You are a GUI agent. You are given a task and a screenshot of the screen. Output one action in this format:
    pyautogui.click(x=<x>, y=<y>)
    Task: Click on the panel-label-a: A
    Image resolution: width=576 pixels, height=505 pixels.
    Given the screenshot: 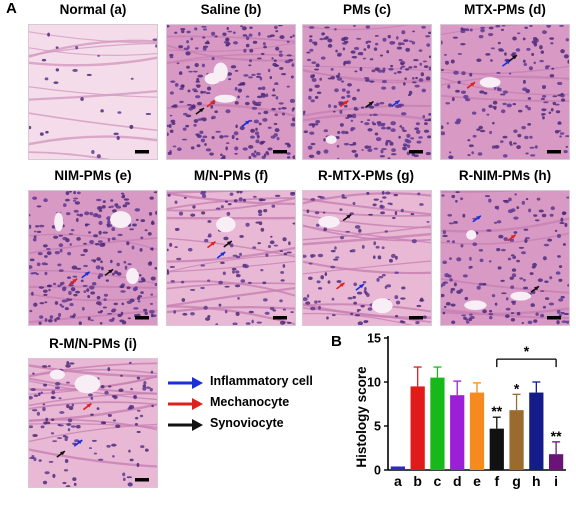 What is the action you would take?
    pyautogui.click(x=11, y=8)
    